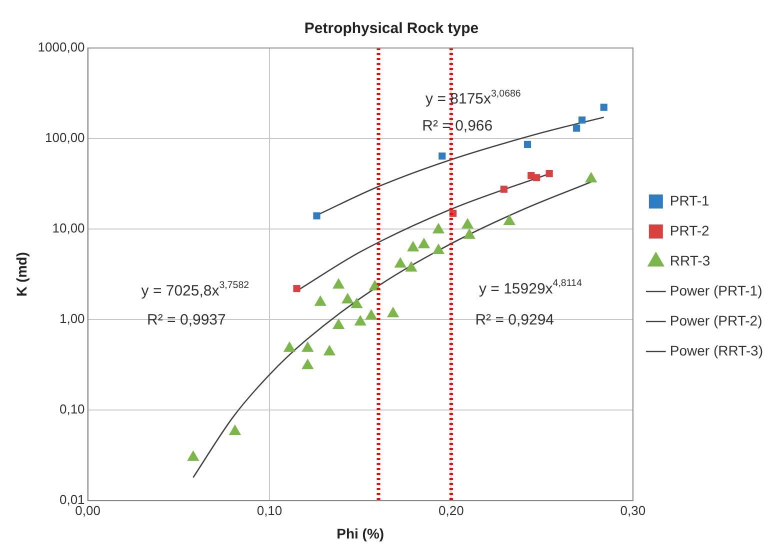  What do you see at coordinates (61, 47) in the screenshot?
I see `y-tick-label: 1000,00` at bounding box center [61, 47].